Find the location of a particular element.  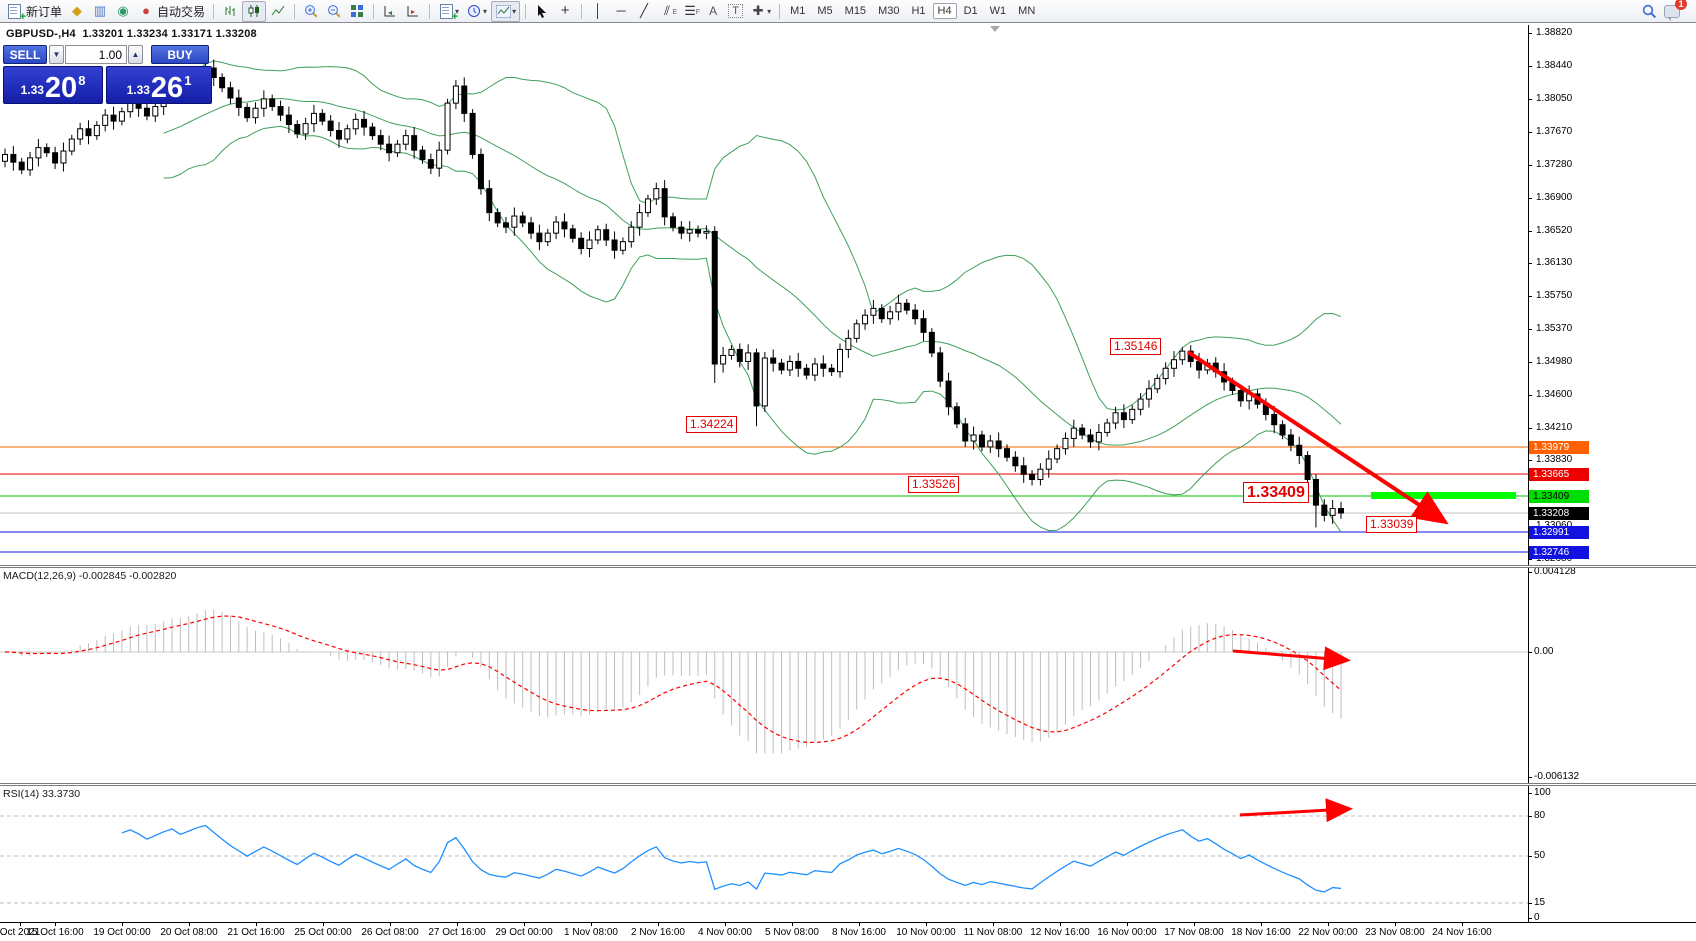

rsi-tick: 15 is located at coordinates (1540, 902).